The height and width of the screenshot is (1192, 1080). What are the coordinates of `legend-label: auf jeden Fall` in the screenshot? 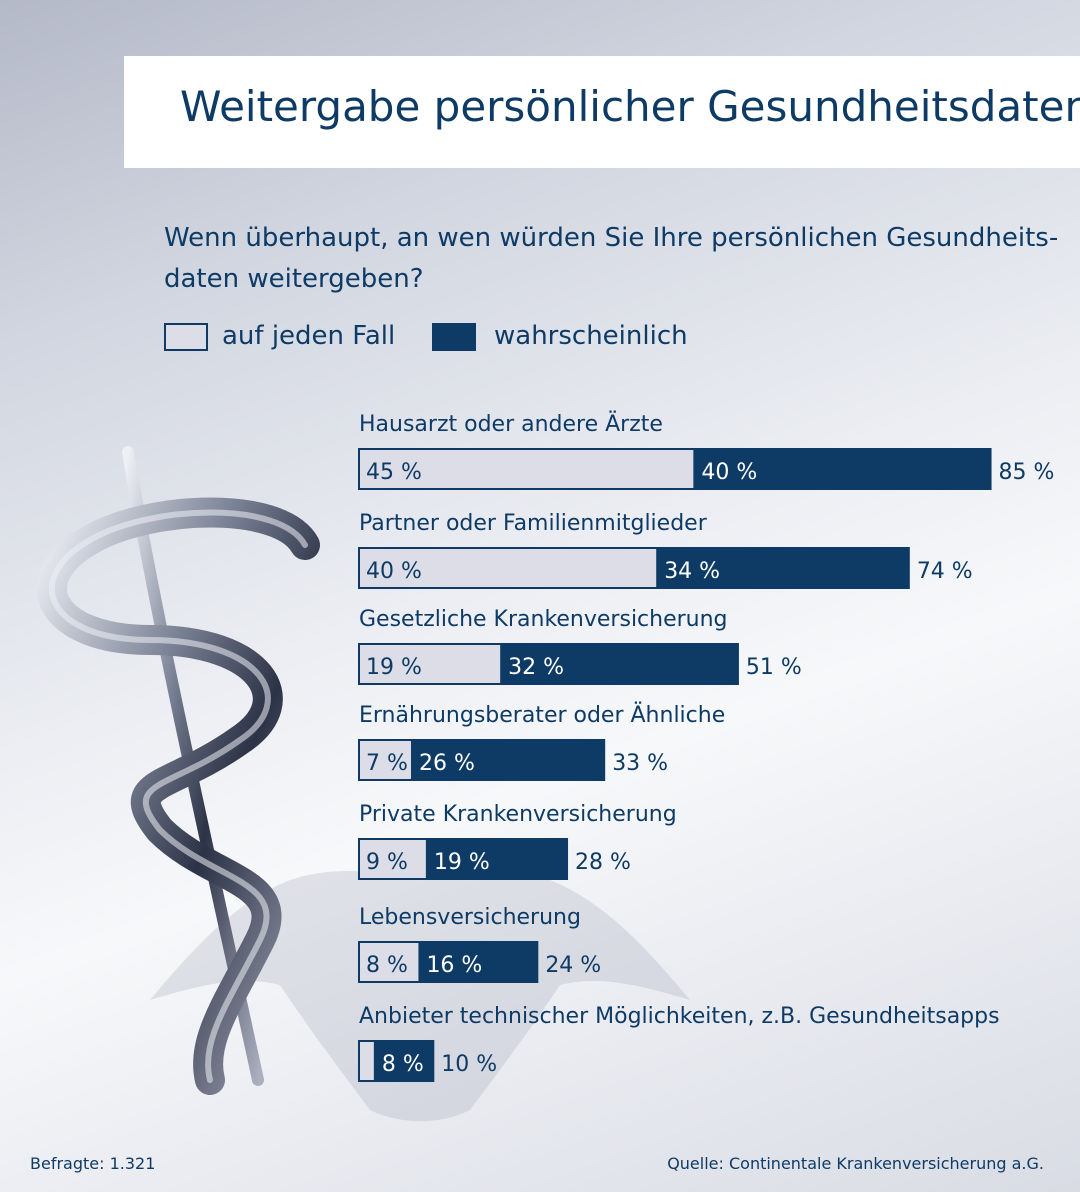 It's located at (309, 336).